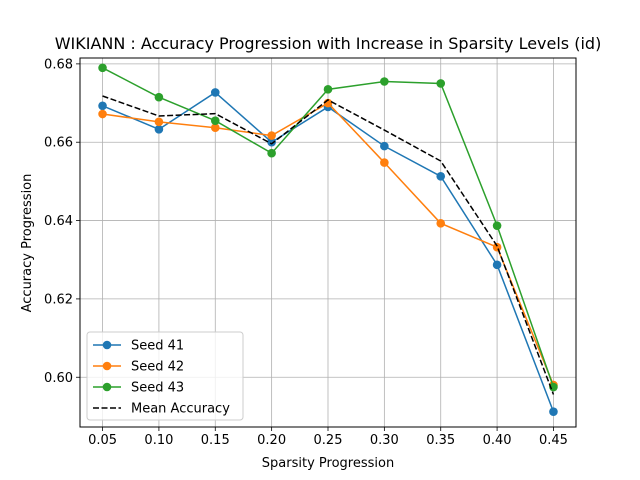 The width and height of the screenshot is (640, 480). What do you see at coordinates (157, 367) in the screenshot?
I see `legend-label: Seed 42` at bounding box center [157, 367].